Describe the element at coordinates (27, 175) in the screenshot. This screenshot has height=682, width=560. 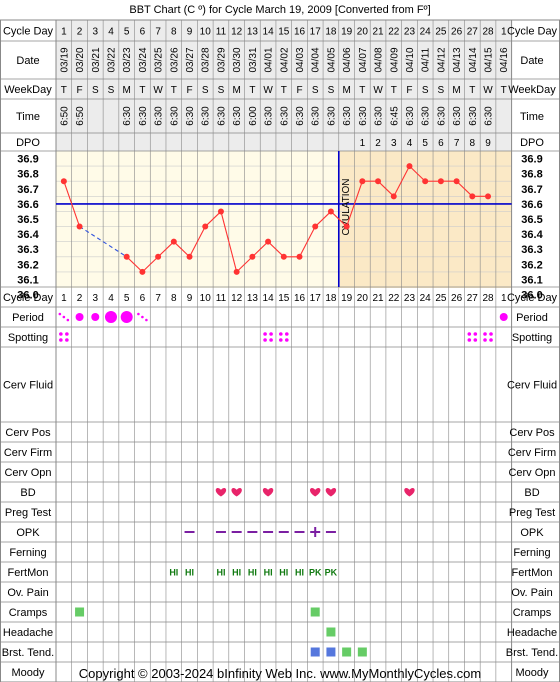
I see `temp-scale-label: 36.8` at that location.